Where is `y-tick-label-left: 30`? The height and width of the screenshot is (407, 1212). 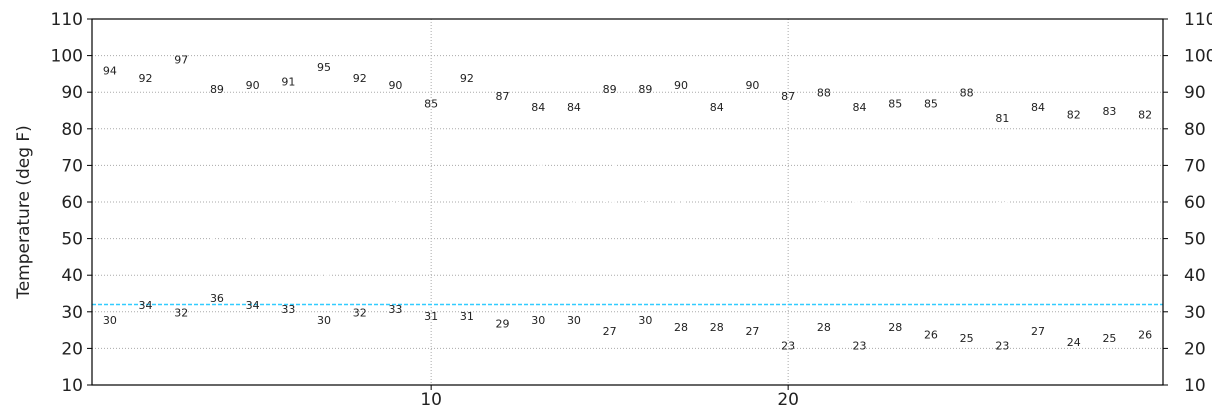
y-tick-label-left: 30 is located at coordinates (72, 313).